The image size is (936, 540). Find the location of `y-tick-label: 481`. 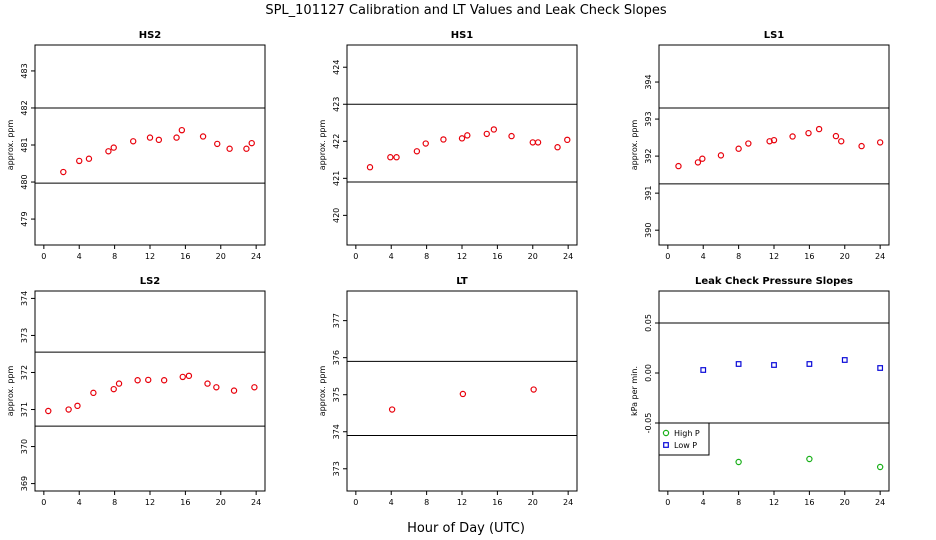

y-tick-label: 481 is located at coordinates (24, 144).